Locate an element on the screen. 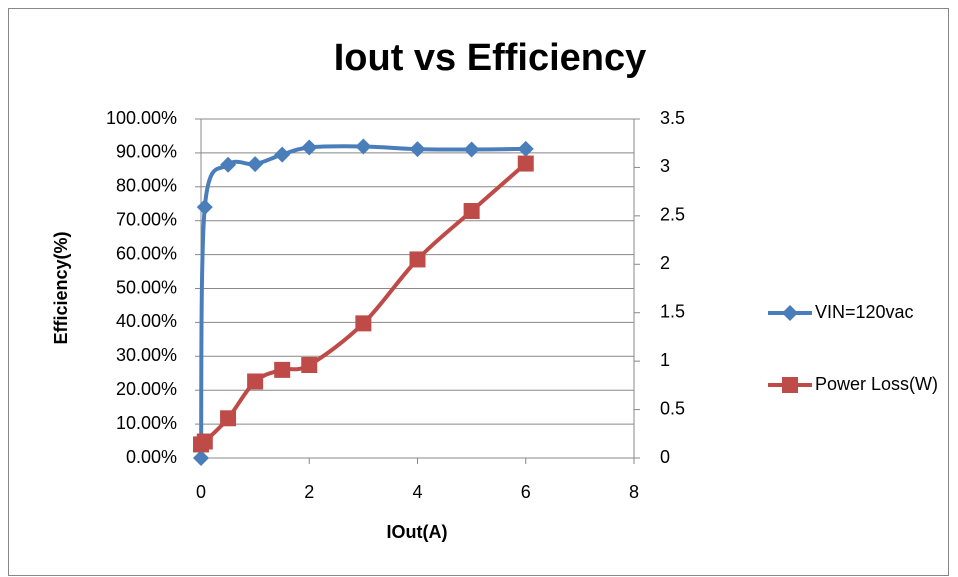 The height and width of the screenshot is (577, 958). y-tick-label: 100.00% is located at coordinates (141, 118).